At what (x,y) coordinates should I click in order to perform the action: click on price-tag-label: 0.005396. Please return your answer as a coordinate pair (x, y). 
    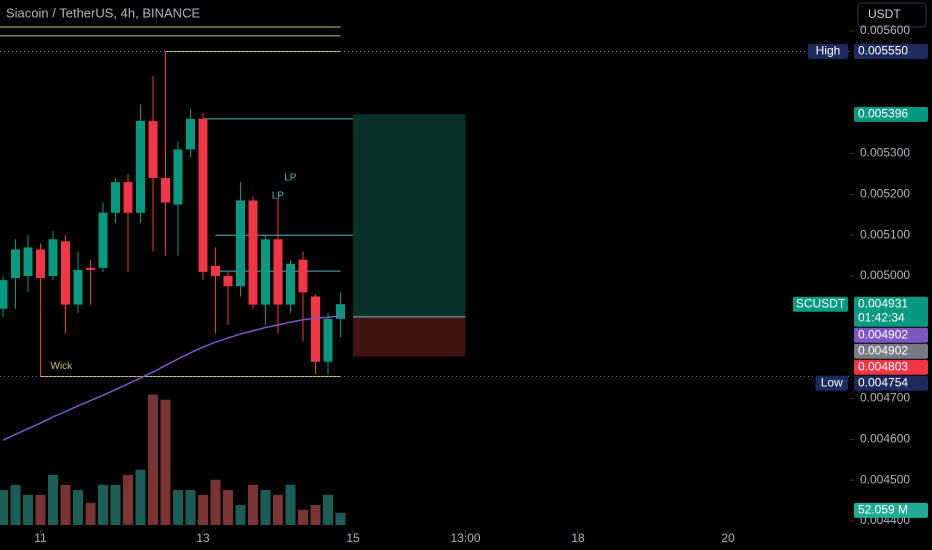
    Looking at the image, I should click on (883, 114).